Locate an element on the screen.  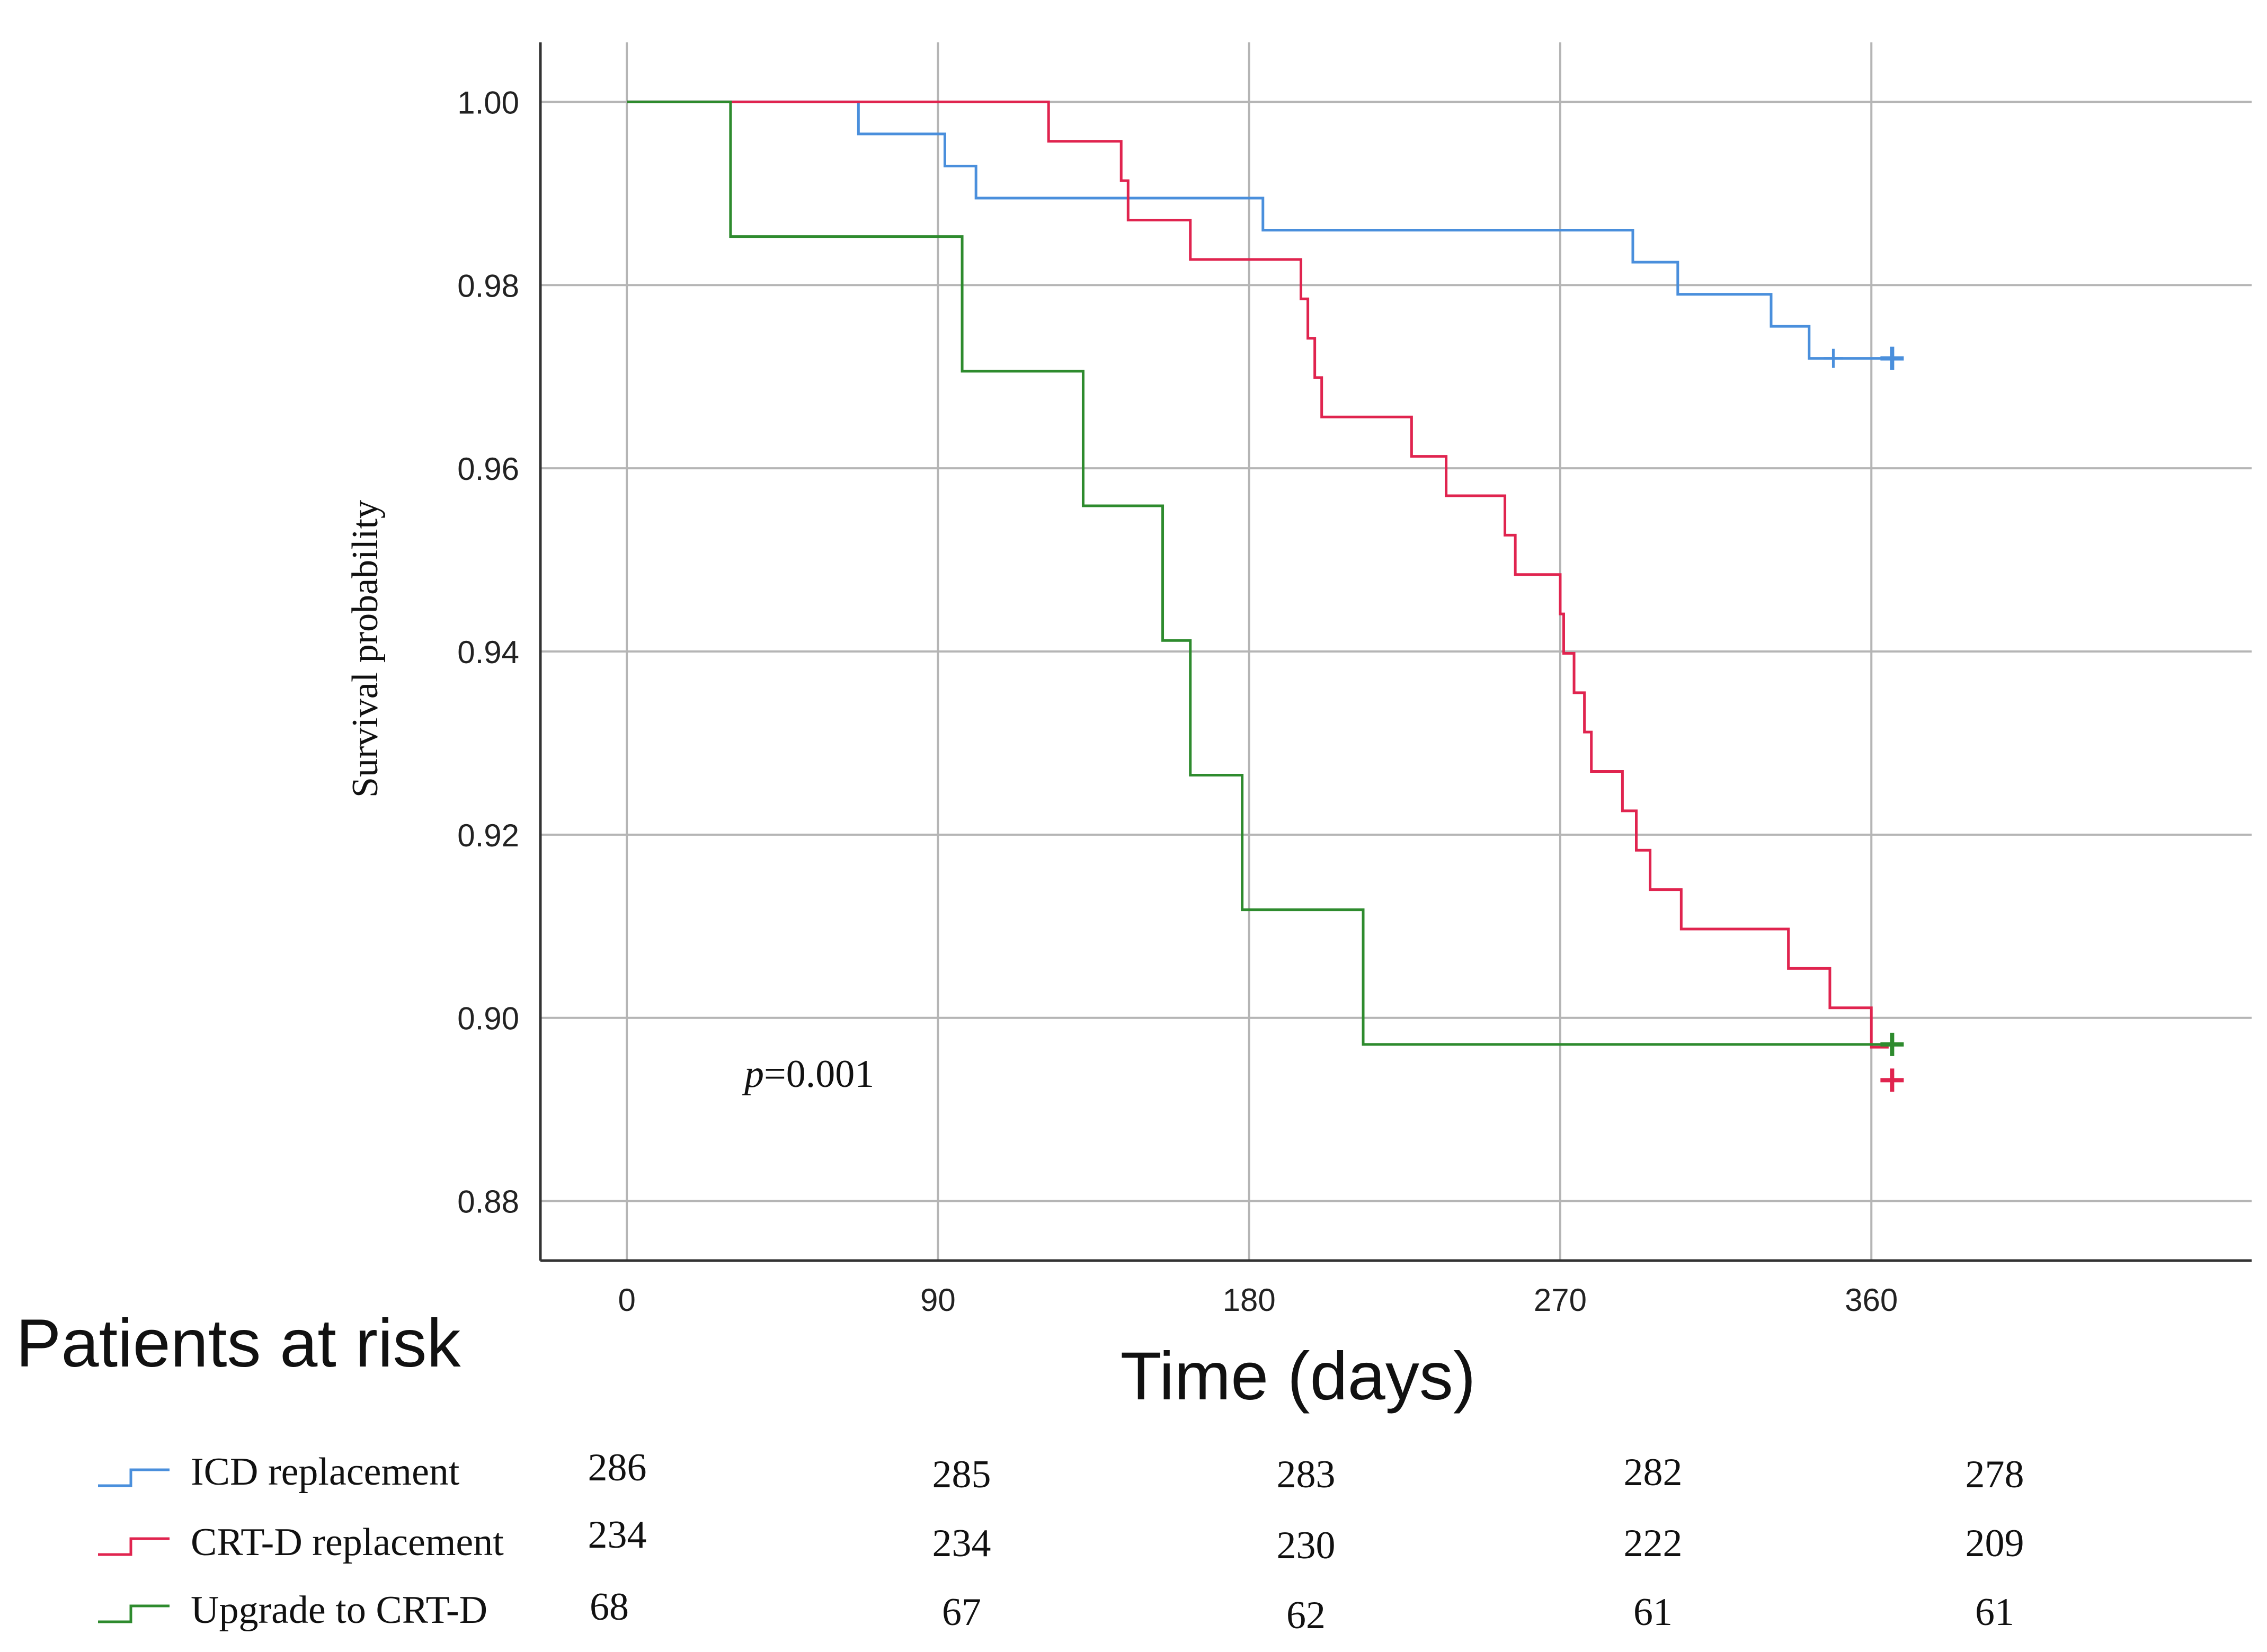
risk-row-crtd: CRT-D replacement 234 234 230 222 209 is located at coordinates (1061, 1540).